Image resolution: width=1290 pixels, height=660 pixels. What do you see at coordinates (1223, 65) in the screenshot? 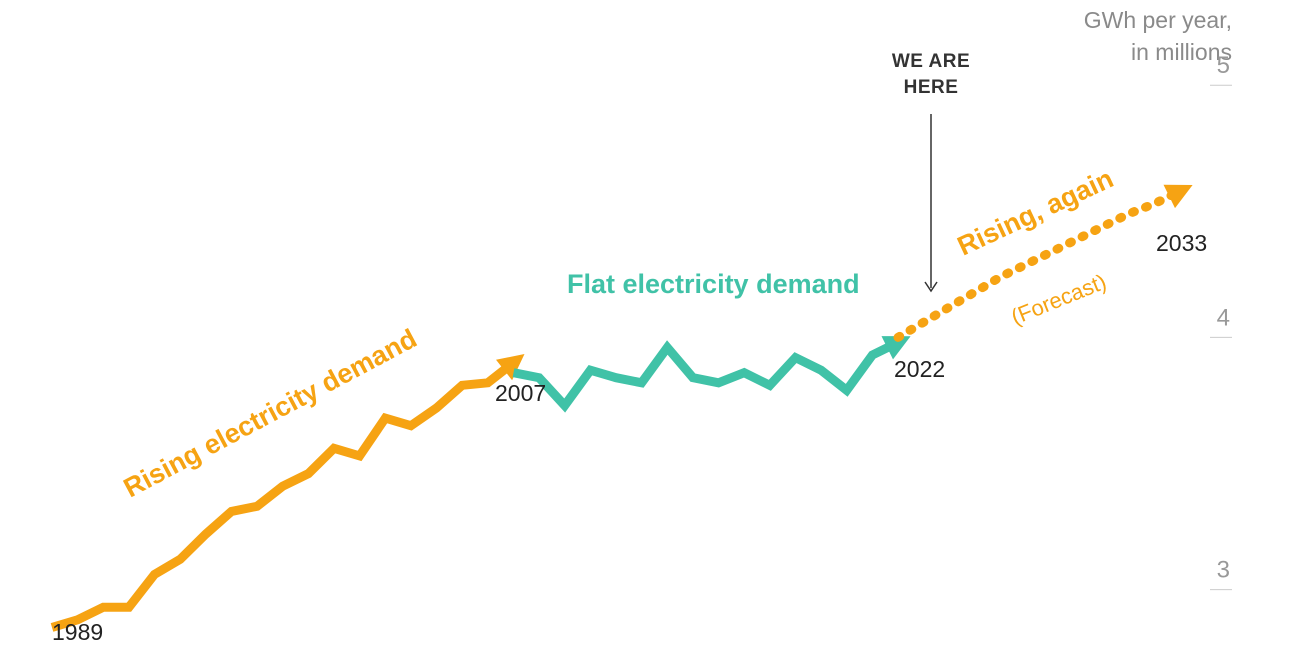
I see `y-tick-label-5: 5` at bounding box center [1223, 65].